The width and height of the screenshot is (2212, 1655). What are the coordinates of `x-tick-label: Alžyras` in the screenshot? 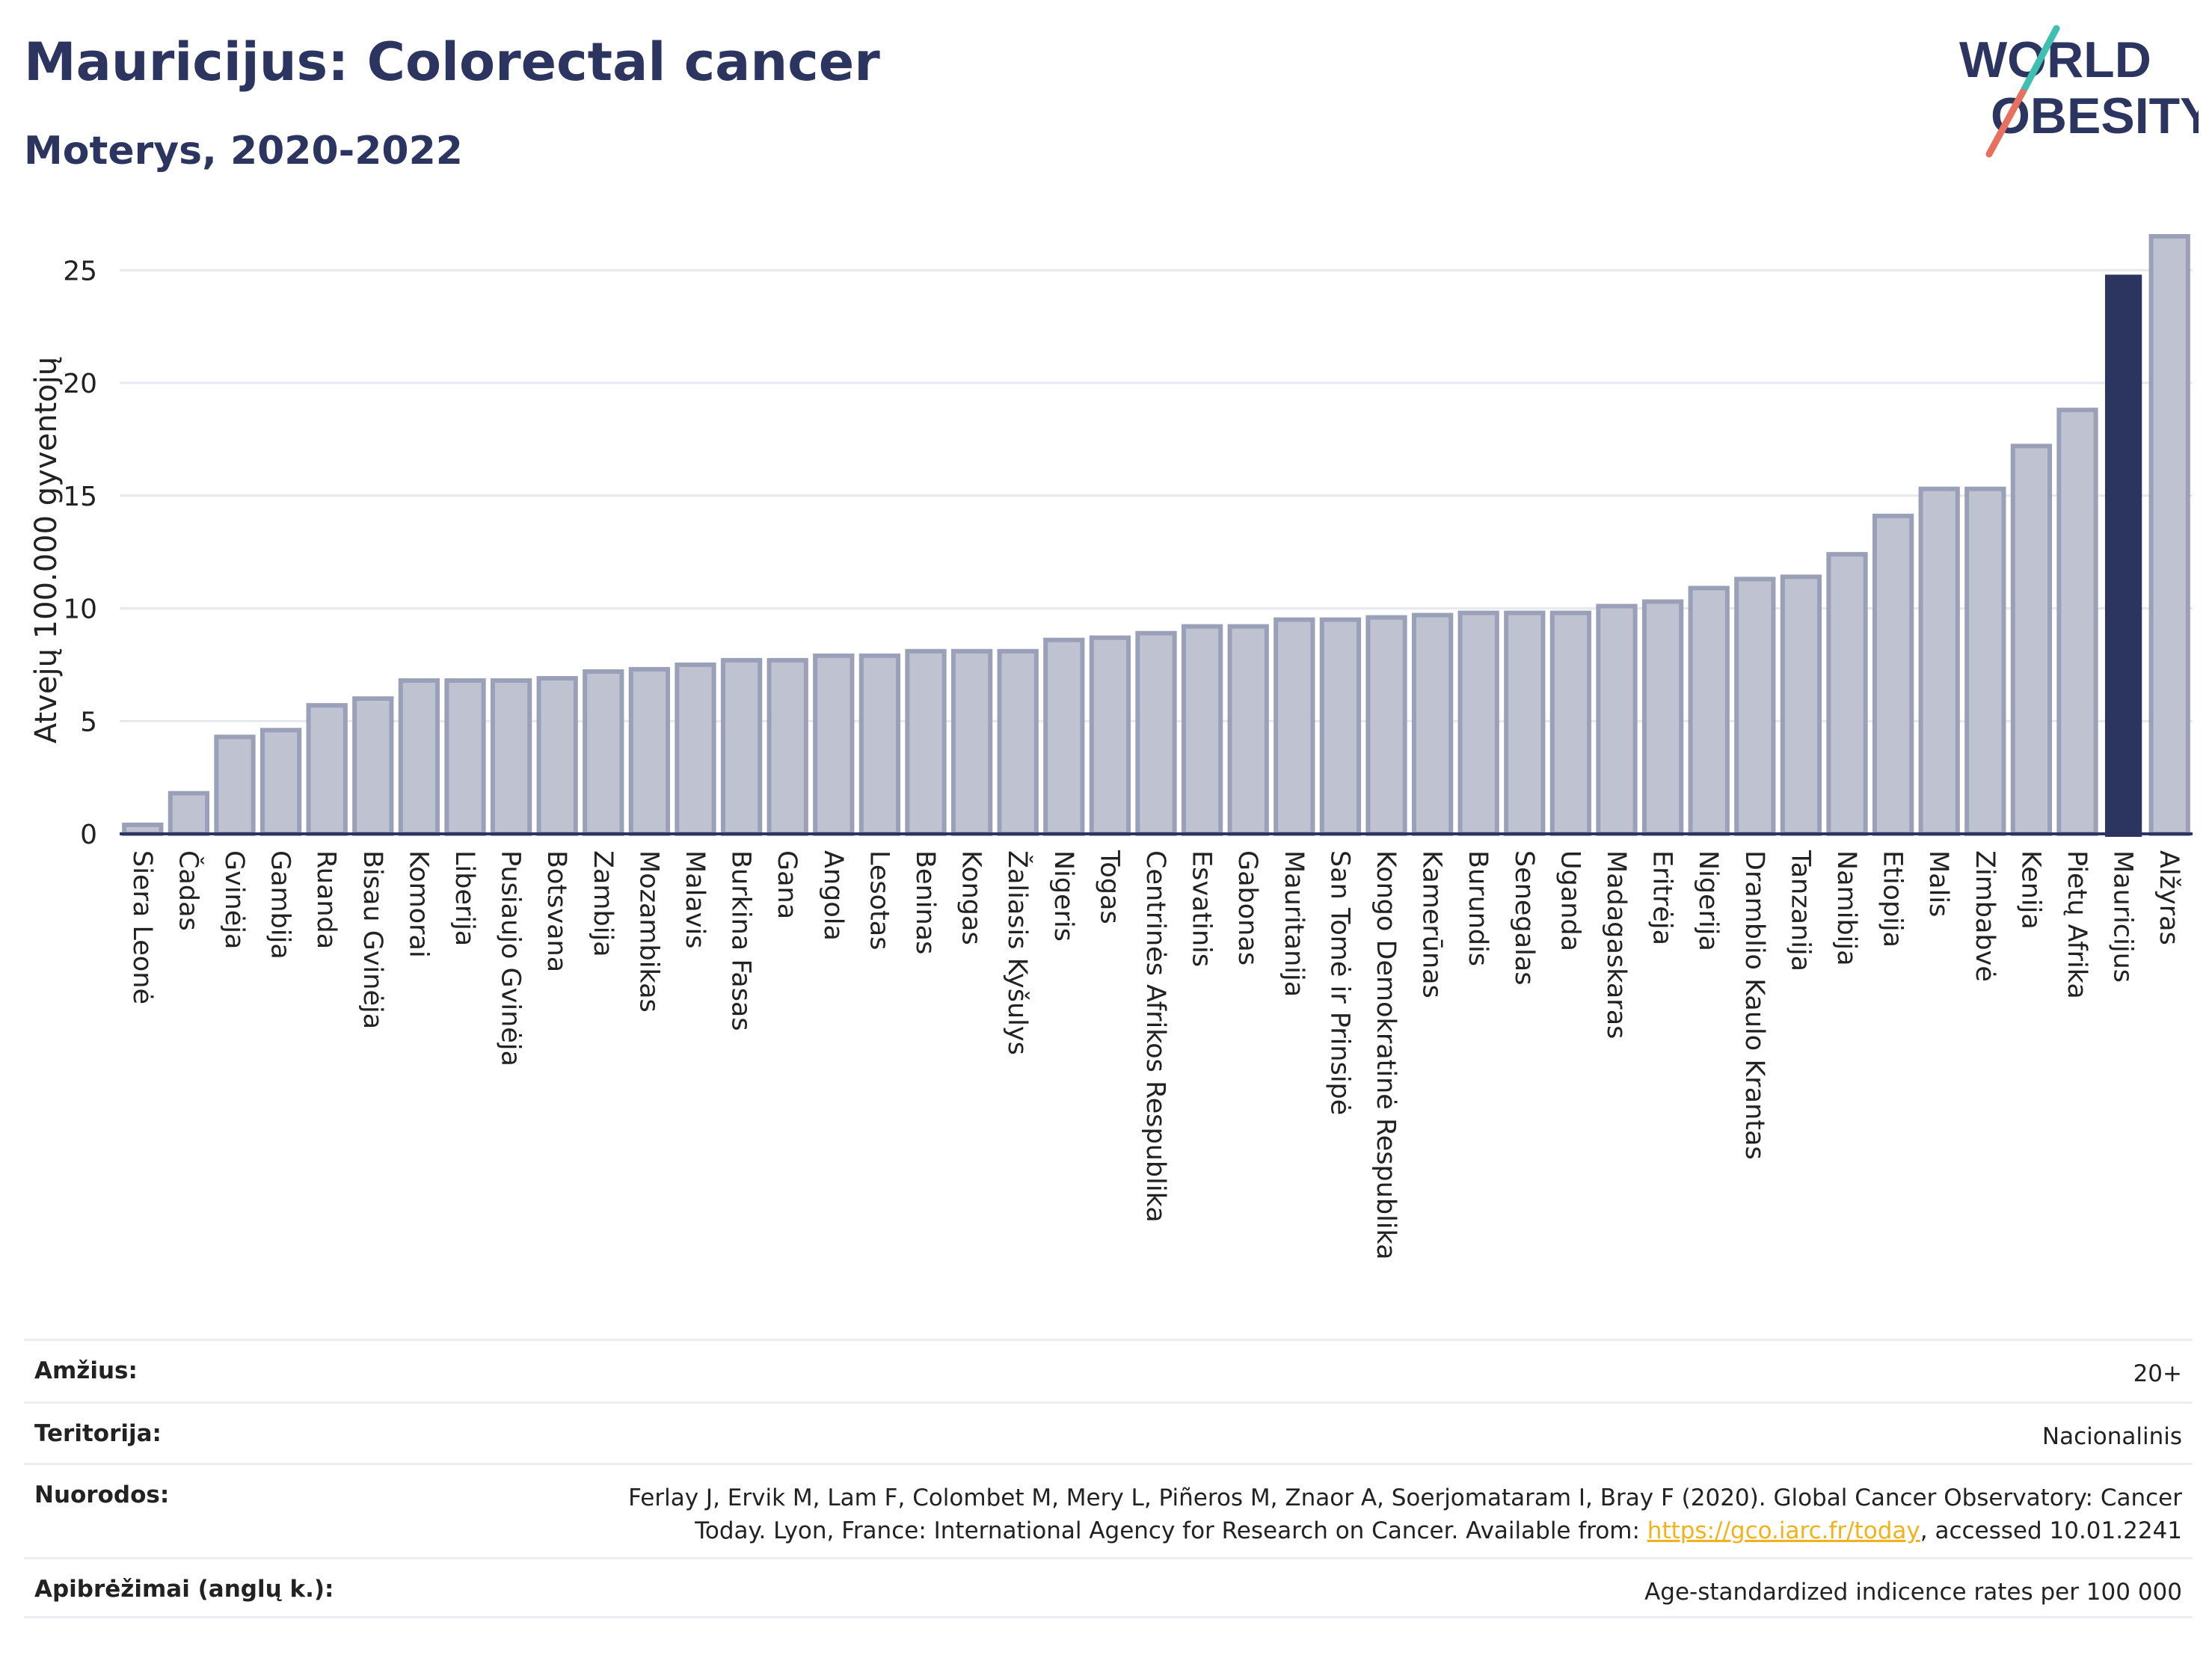 It's located at (2169, 897).